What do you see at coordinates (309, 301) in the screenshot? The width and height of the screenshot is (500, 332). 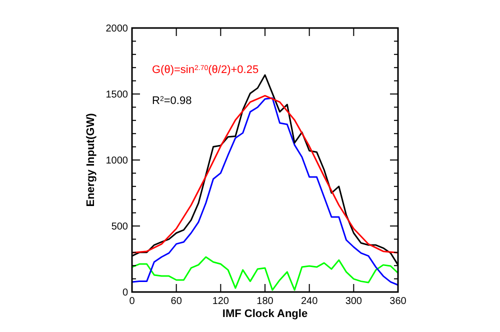 I see `x-tick-label: 240` at bounding box center [309, 301].